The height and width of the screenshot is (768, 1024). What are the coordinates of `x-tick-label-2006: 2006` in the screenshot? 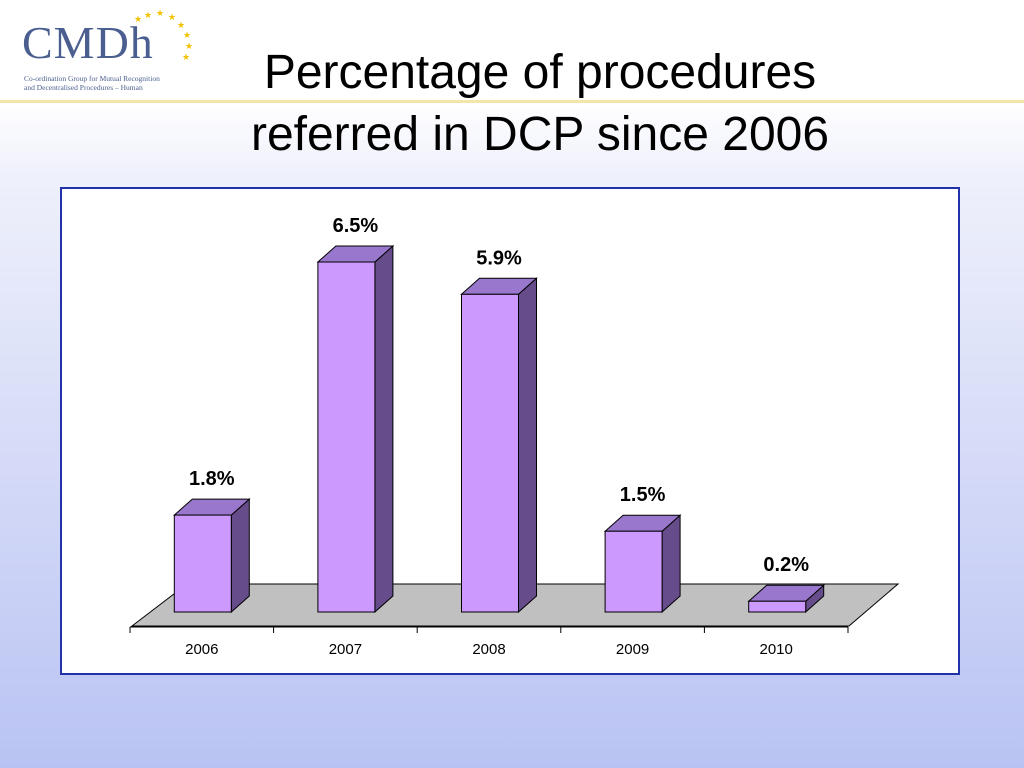 It's located at (201, 649).